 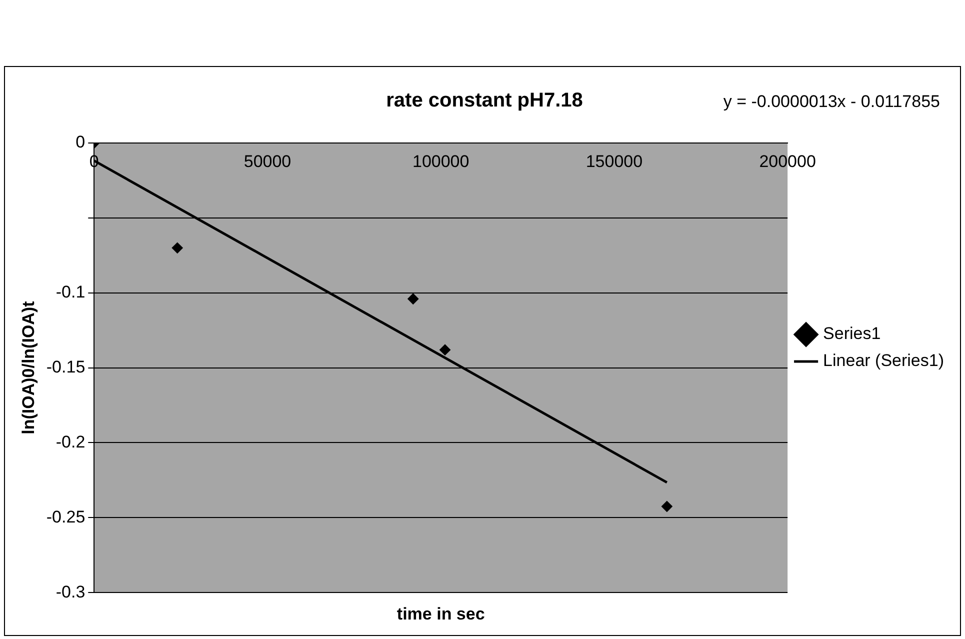 What do you see at coordinates (28, 367) in the screenshot?
I see `y-axis-title: ln(IOA)0/ln(IOA)t` at bounding box center [28, 367].